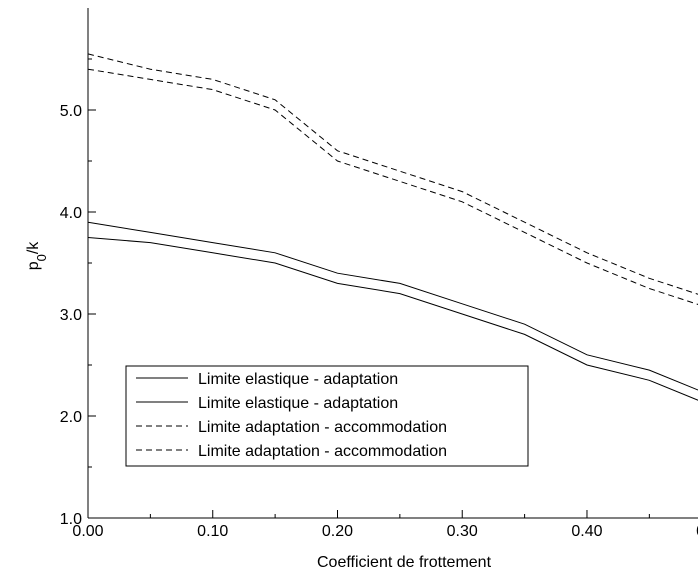 This screenshot has height=573, width=698. Describe the element at coordinates (33, 247) in the screenshot. I see `y-axis-title-tail: /k` at that location.